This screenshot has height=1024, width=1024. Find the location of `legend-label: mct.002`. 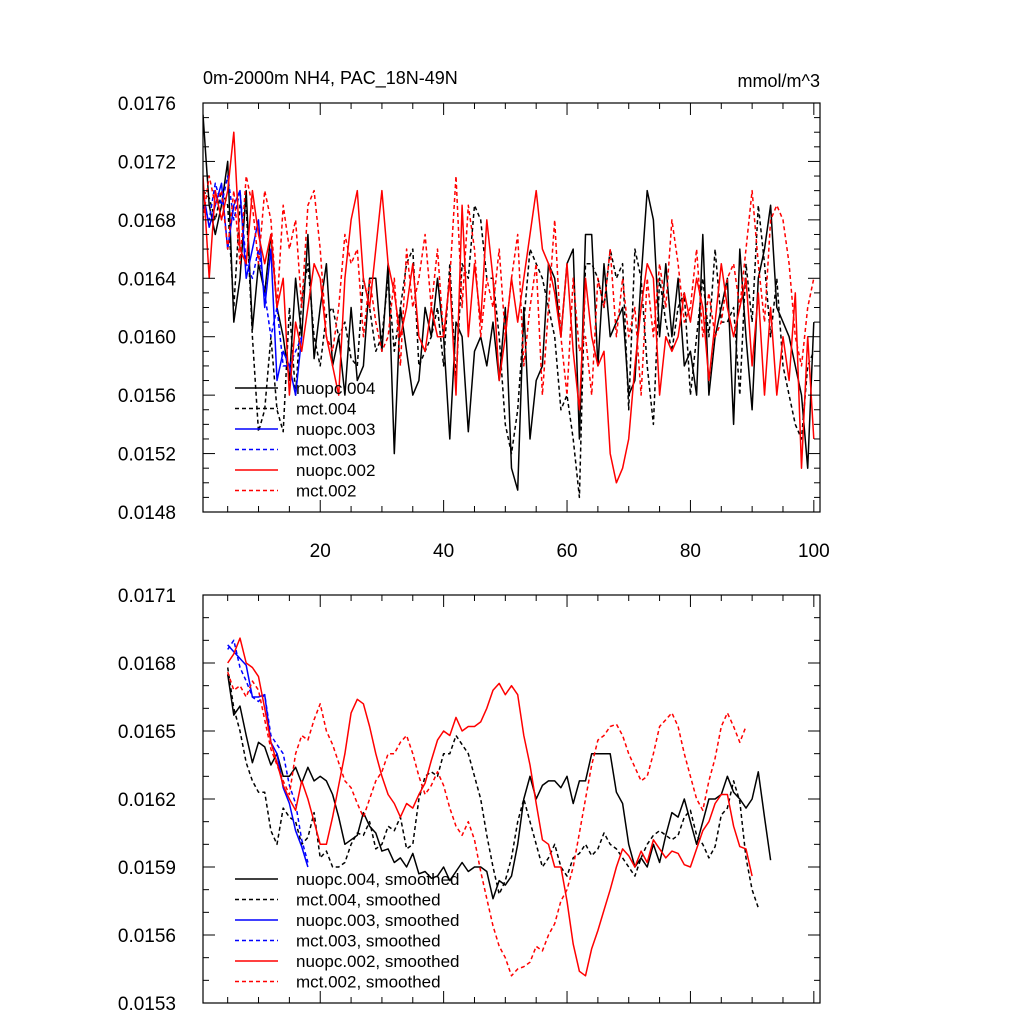

legend-label: mct.002 is located at coordinates (326, 491).